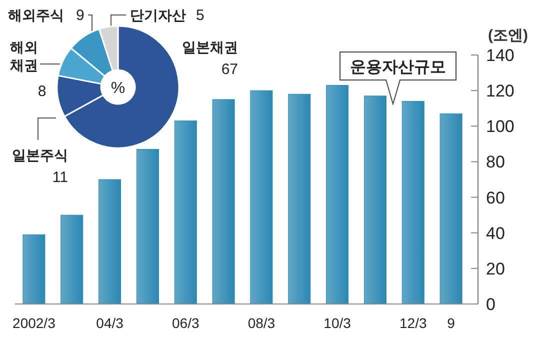 The height and width of the screenshot is (337, 540). I want to click on data-label: 5, so click(200, 15).